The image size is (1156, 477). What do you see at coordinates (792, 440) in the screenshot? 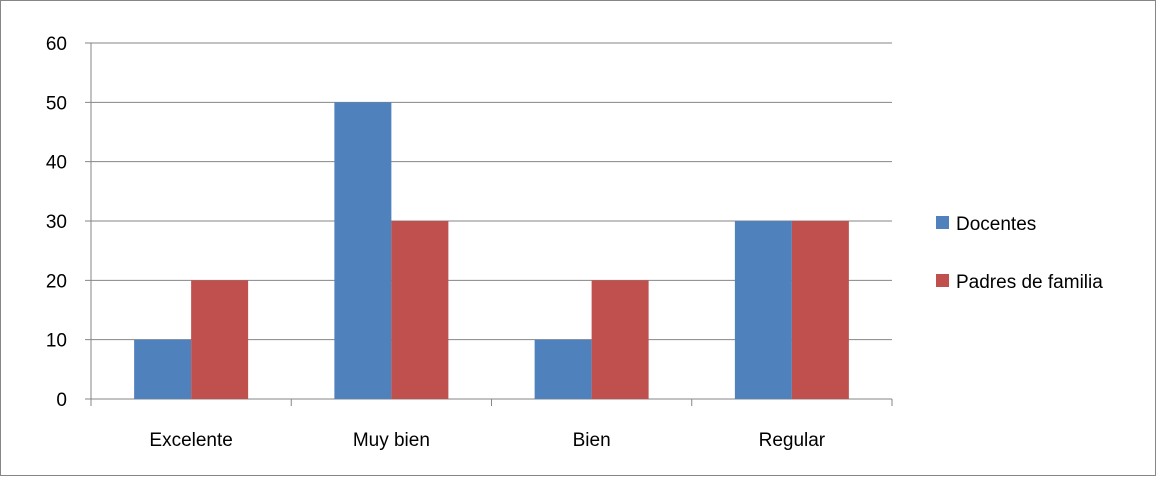
I see `x-category-label: Regular` at bounding box center [792, 440].